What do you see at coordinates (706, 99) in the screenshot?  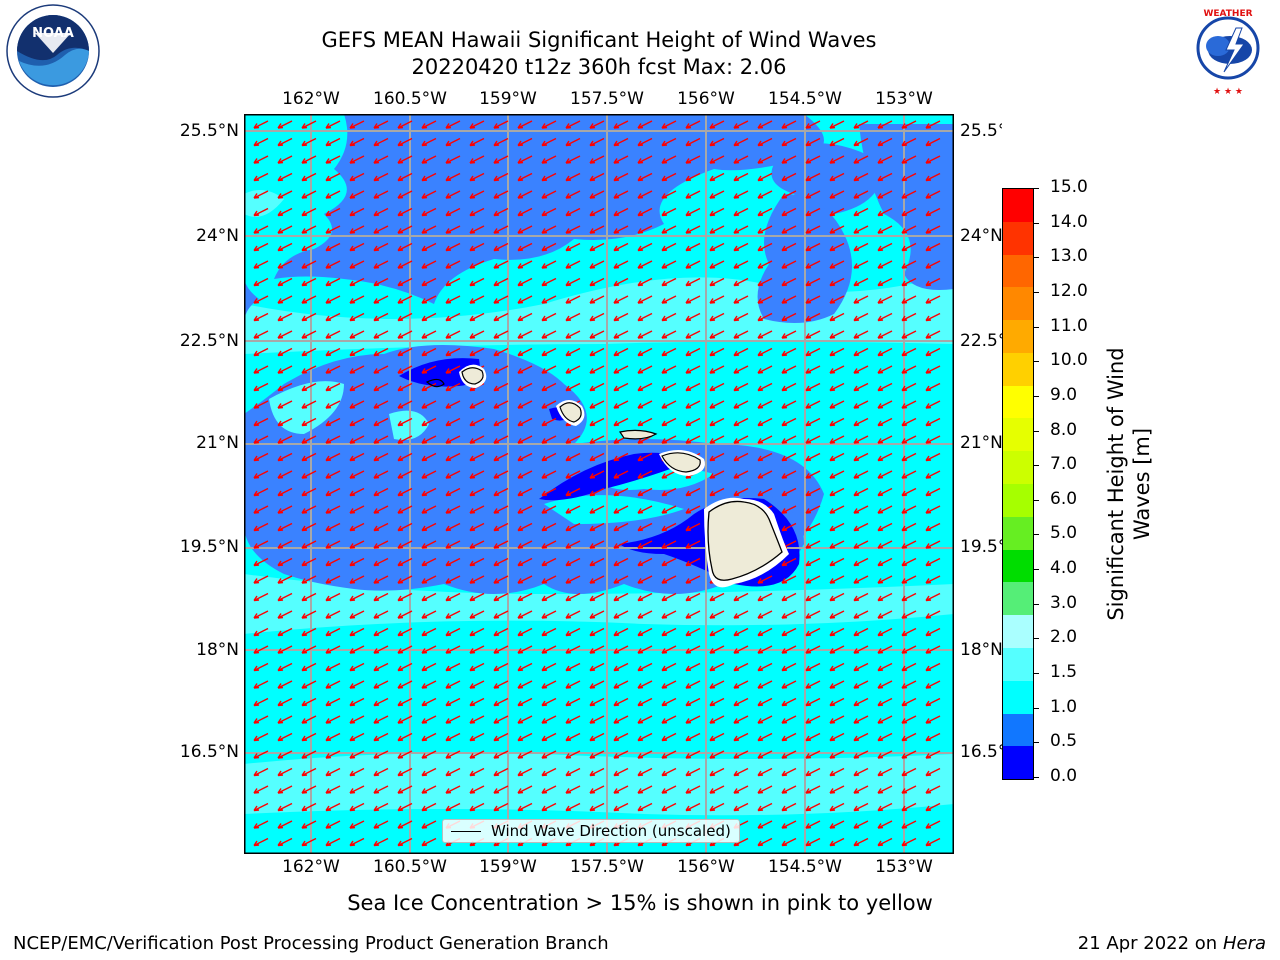 I see `lon-tick-top: 156°W` at bounding box center [706, 99].